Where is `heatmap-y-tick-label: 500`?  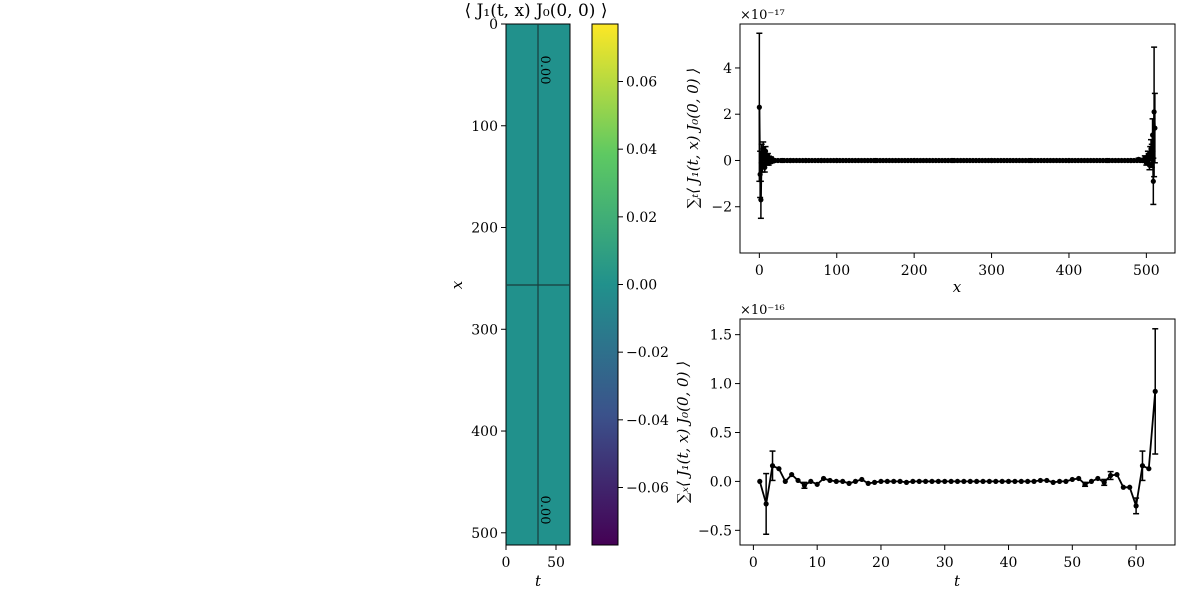
heatmap-y-tick-label: 500 is located at coordinates (484, 534).